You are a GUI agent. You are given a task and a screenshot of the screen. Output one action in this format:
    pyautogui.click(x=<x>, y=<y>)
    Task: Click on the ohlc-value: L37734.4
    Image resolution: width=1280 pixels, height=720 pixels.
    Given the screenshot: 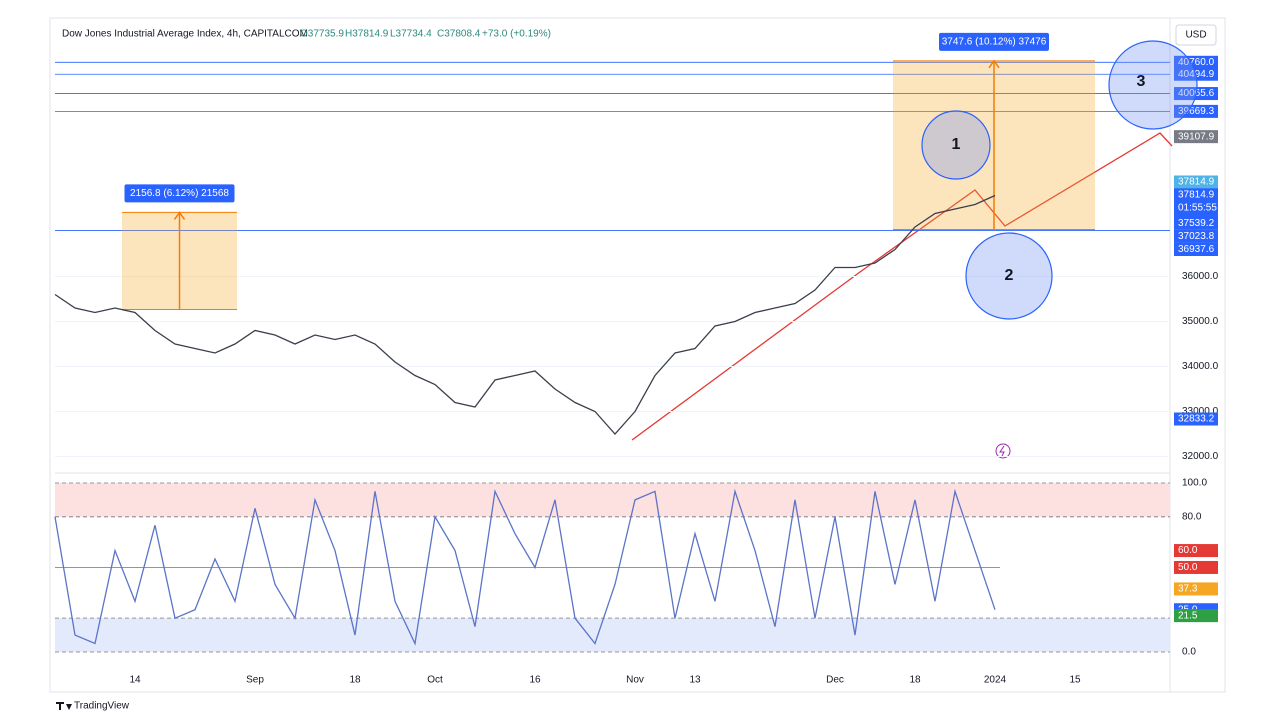 What is the action you would take?
    pyautogui.click(x=411, y=34)
    